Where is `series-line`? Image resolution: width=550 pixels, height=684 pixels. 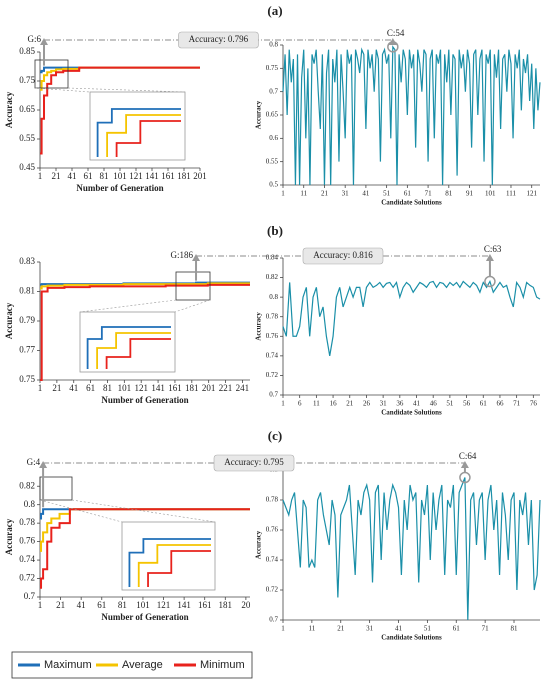 series-line is located at coordinates (145, 548).